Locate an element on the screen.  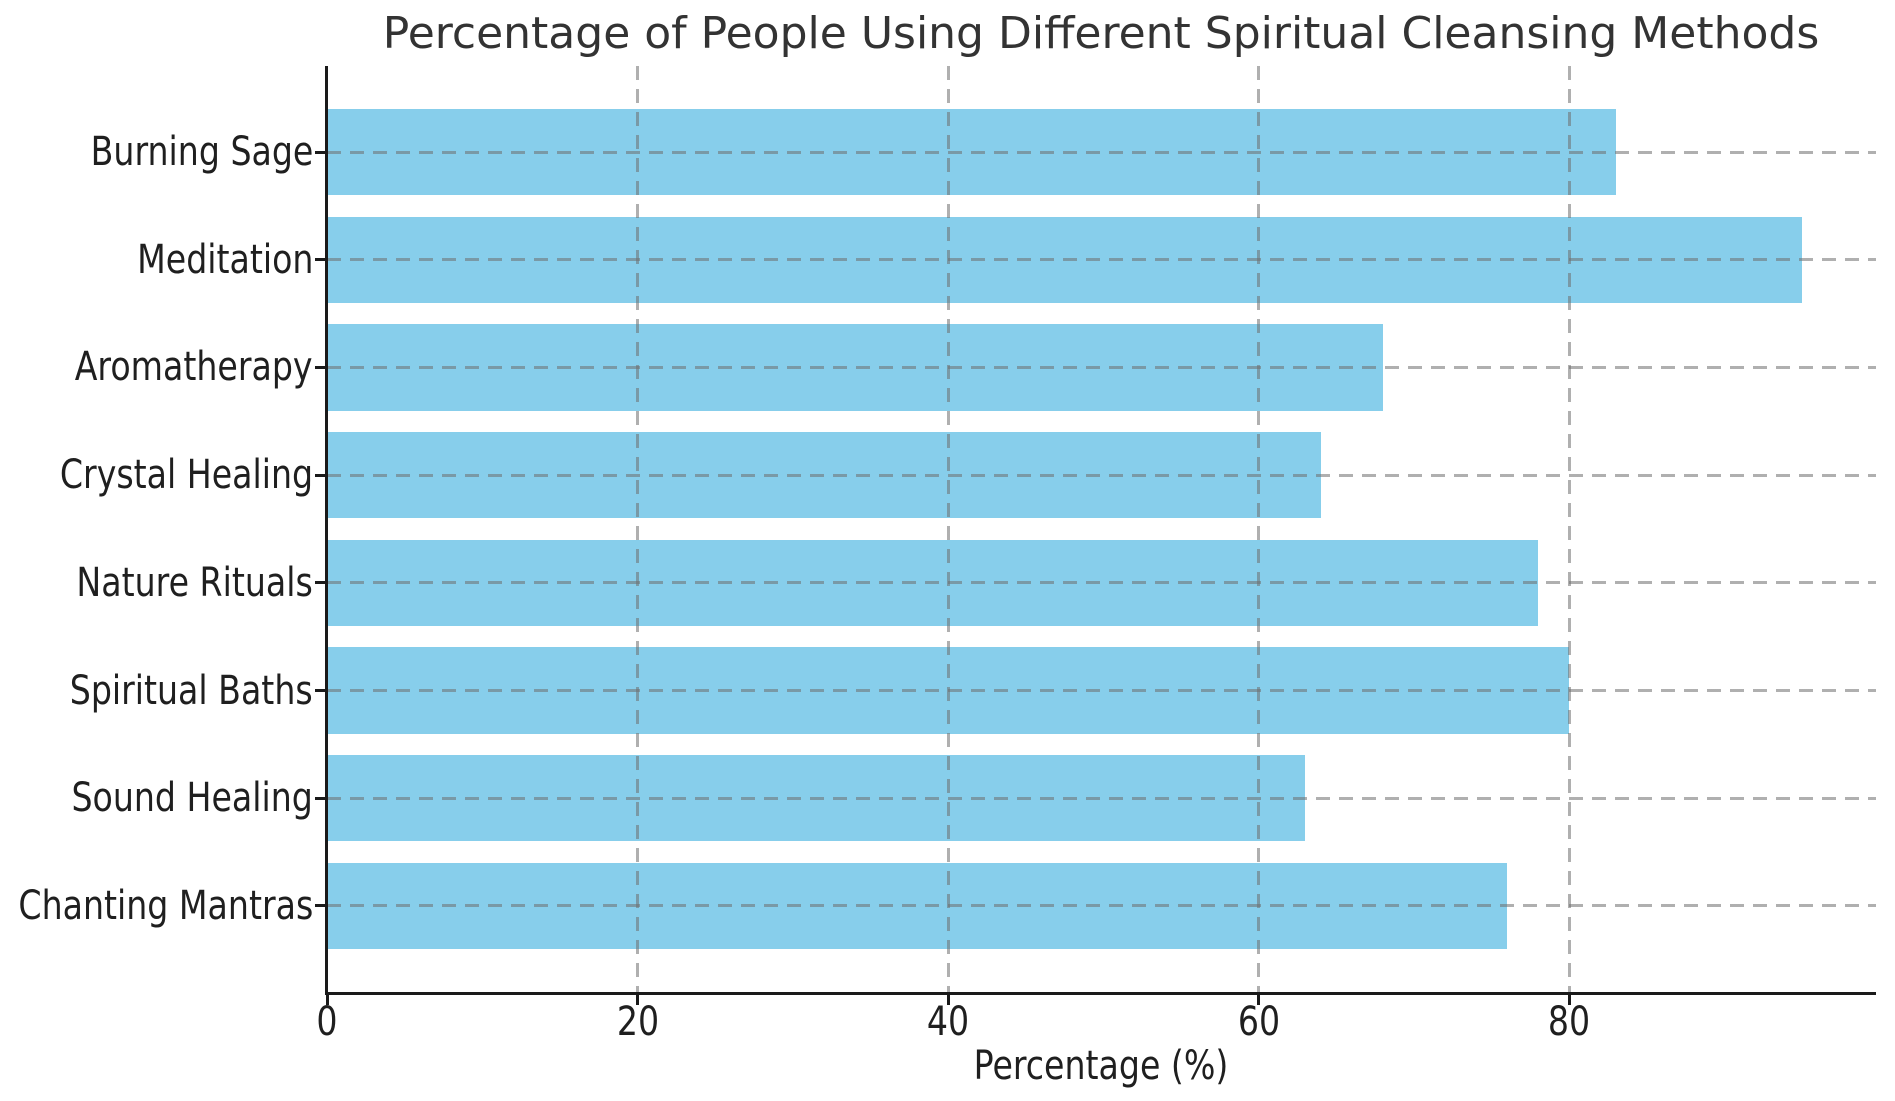
x-axis-spine is located at coordinates (1100, 993).